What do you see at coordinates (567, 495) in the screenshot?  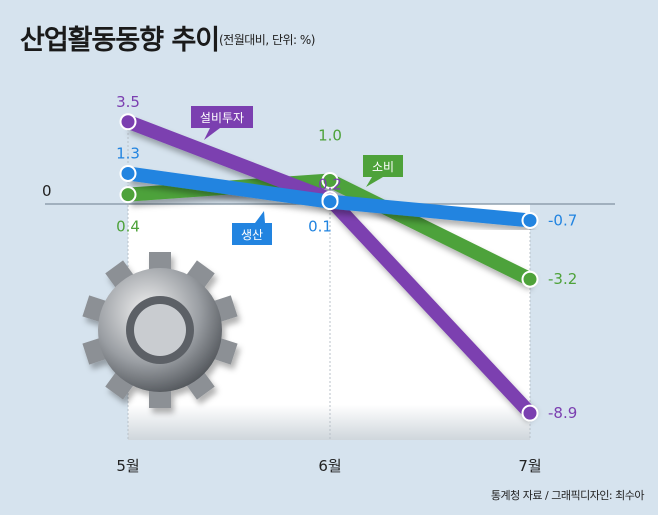 I see `source-credit: 통계청 자료 / 그래픽디자인: 최수아` at bounding box center [567, 495].